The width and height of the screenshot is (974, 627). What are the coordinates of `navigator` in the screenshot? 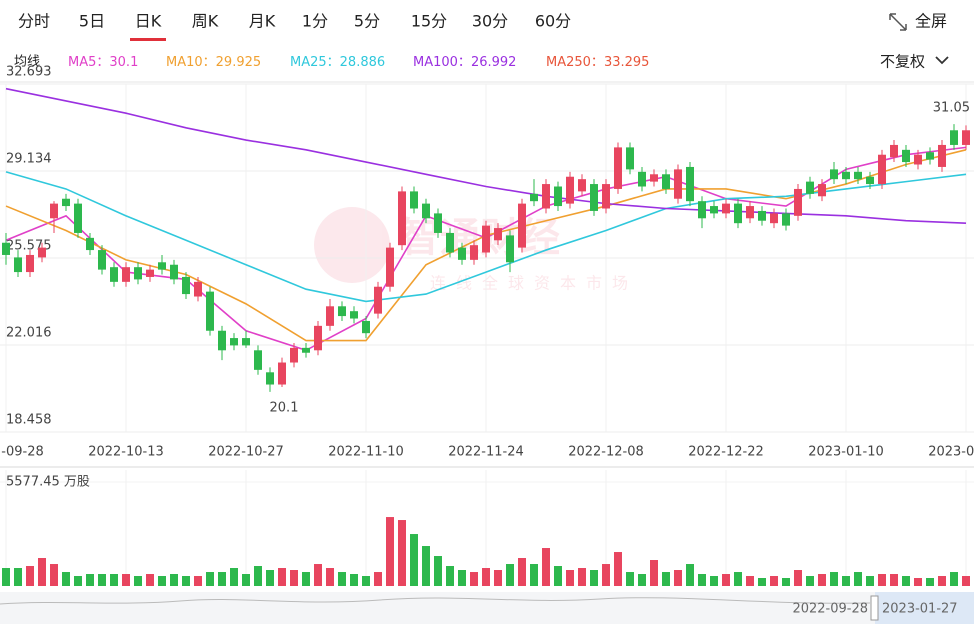 It's located at (487, 608).